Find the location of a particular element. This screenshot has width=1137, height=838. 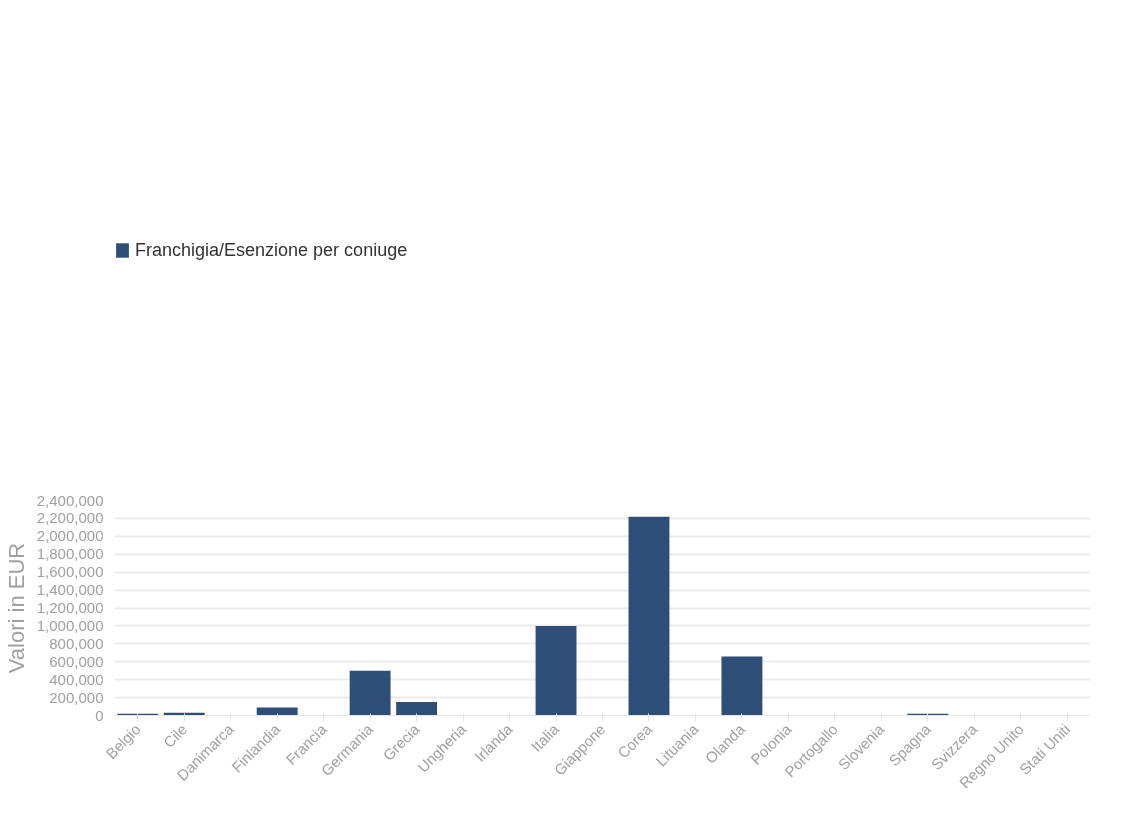

y-tick-label: 1,400,000 is located at coordinates (70, 590).